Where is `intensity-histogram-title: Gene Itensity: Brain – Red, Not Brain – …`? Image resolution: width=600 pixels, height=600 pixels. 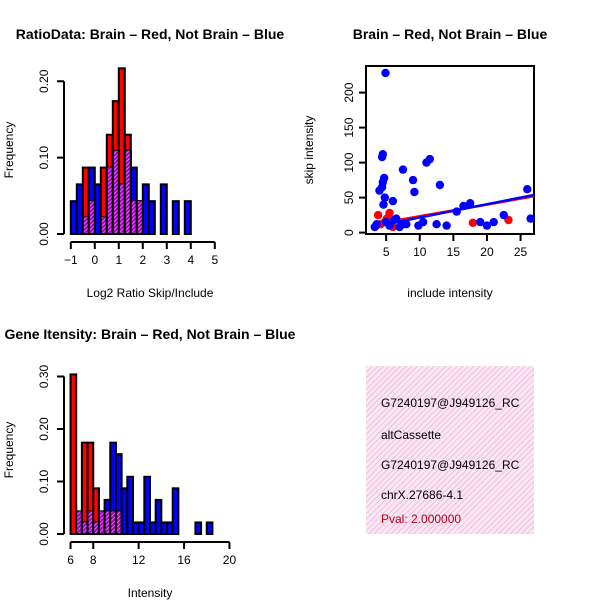
intensity-histogram-title: Gene Itensity: Brain – Red, Not Brain – … is located at coordinates (150, 334).